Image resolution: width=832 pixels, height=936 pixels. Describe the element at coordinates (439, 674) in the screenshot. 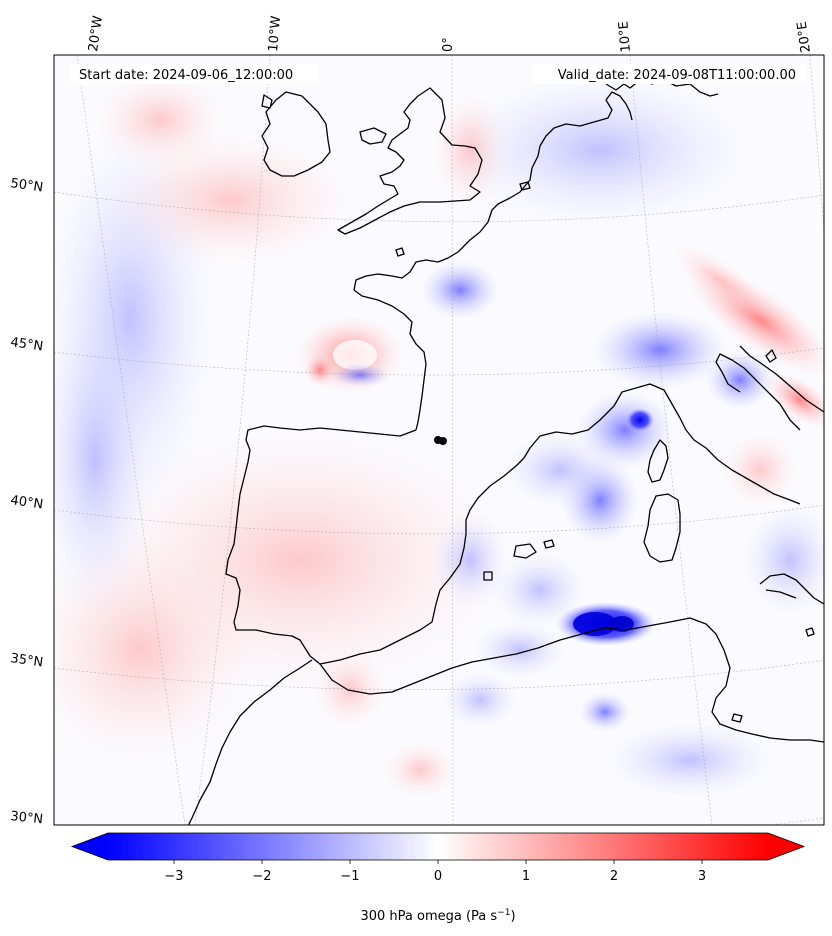

I see `parallel-35n` at that location.